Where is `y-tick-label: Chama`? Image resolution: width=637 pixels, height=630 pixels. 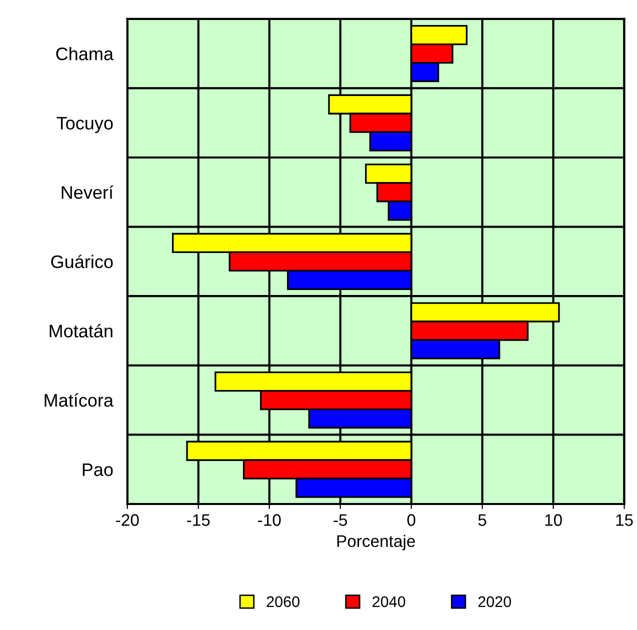 y-tick-label: Chama is located at coordinates (85, 53).